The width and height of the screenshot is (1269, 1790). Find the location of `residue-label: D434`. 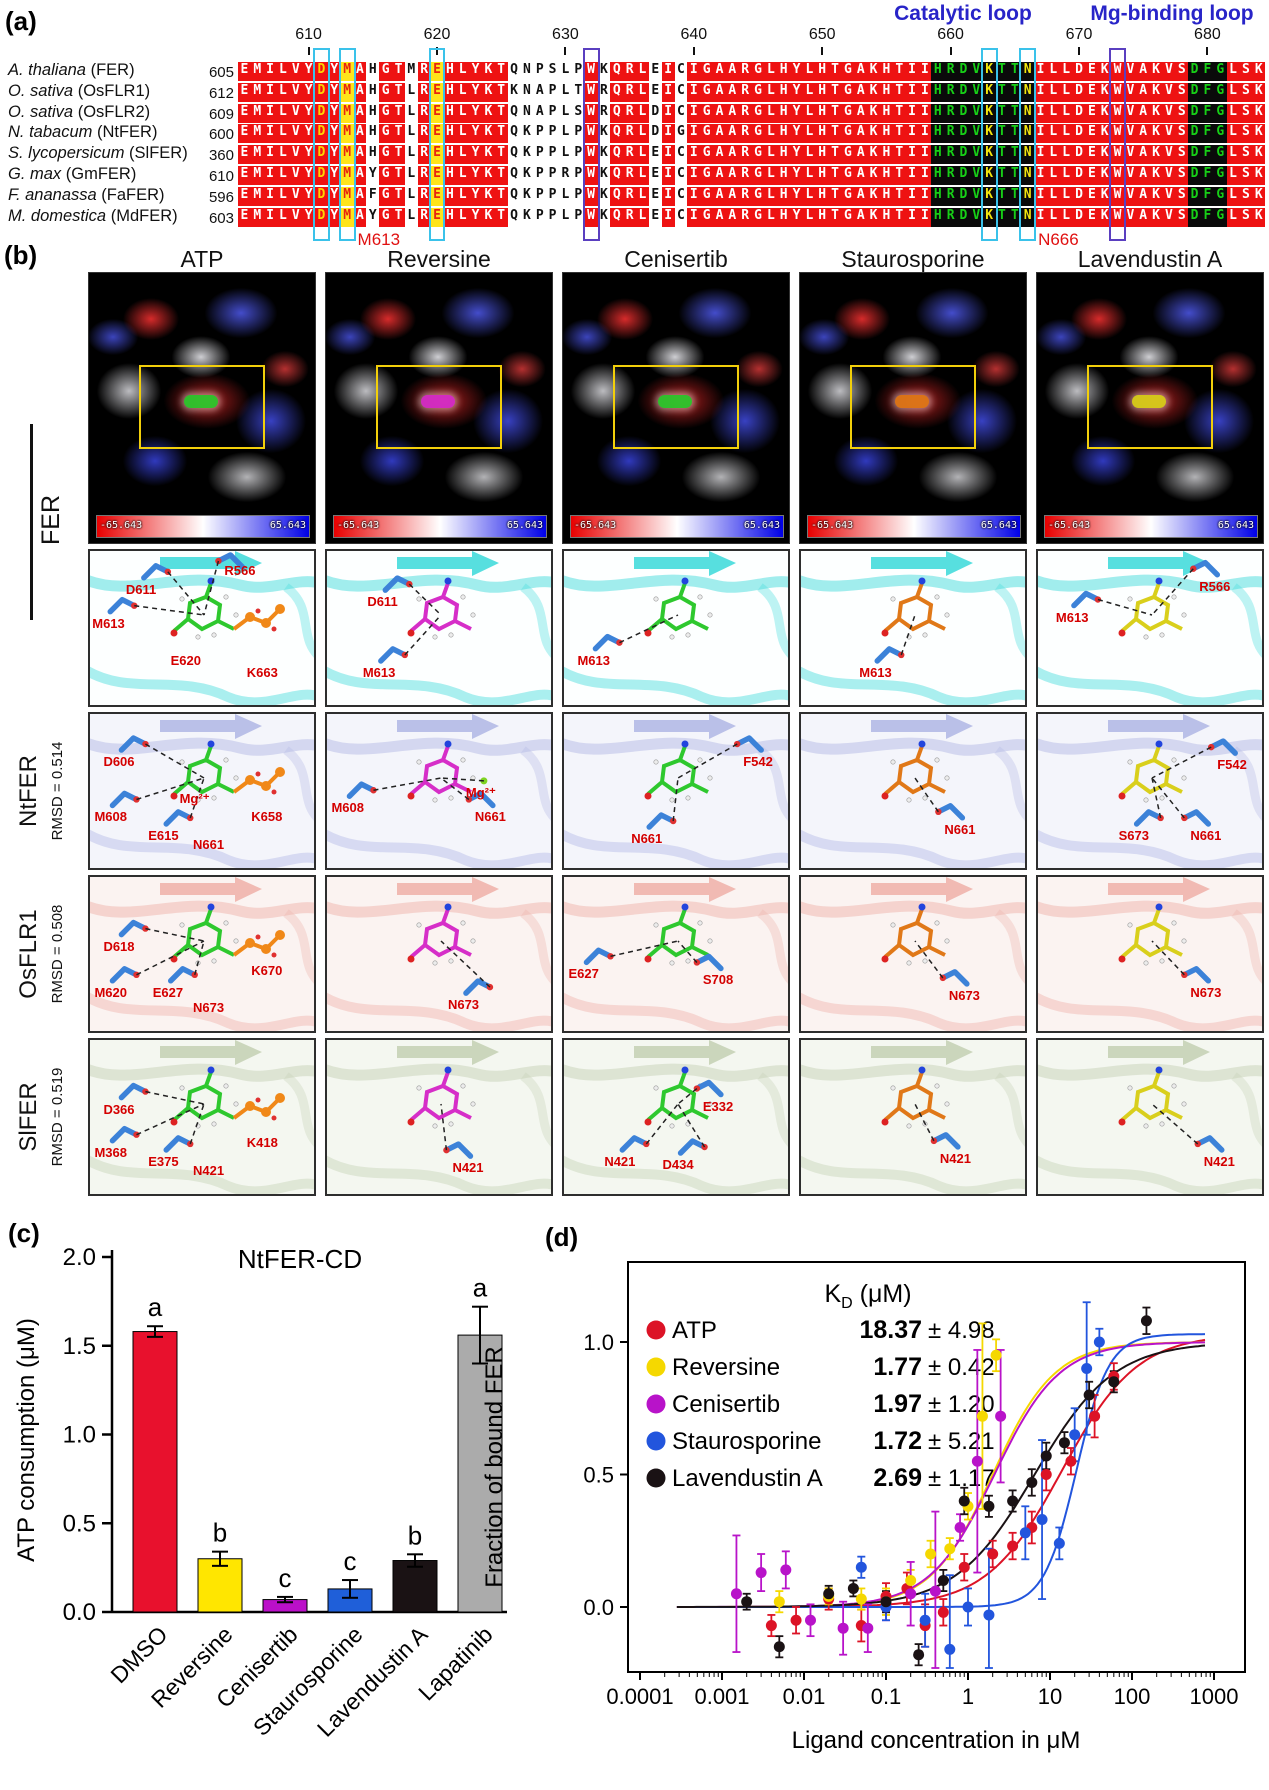

residue-label: D434 is located at coordinates (678, 1165).